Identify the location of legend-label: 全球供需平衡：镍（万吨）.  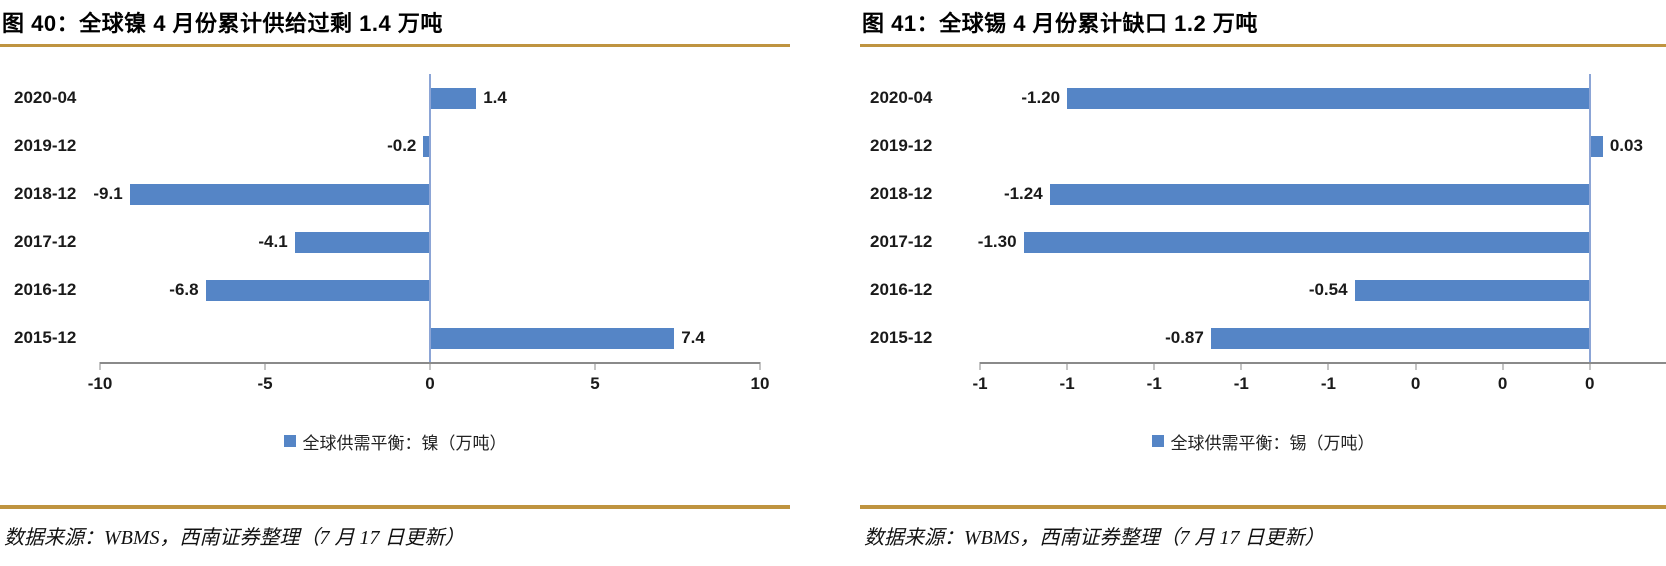
(404, 443).